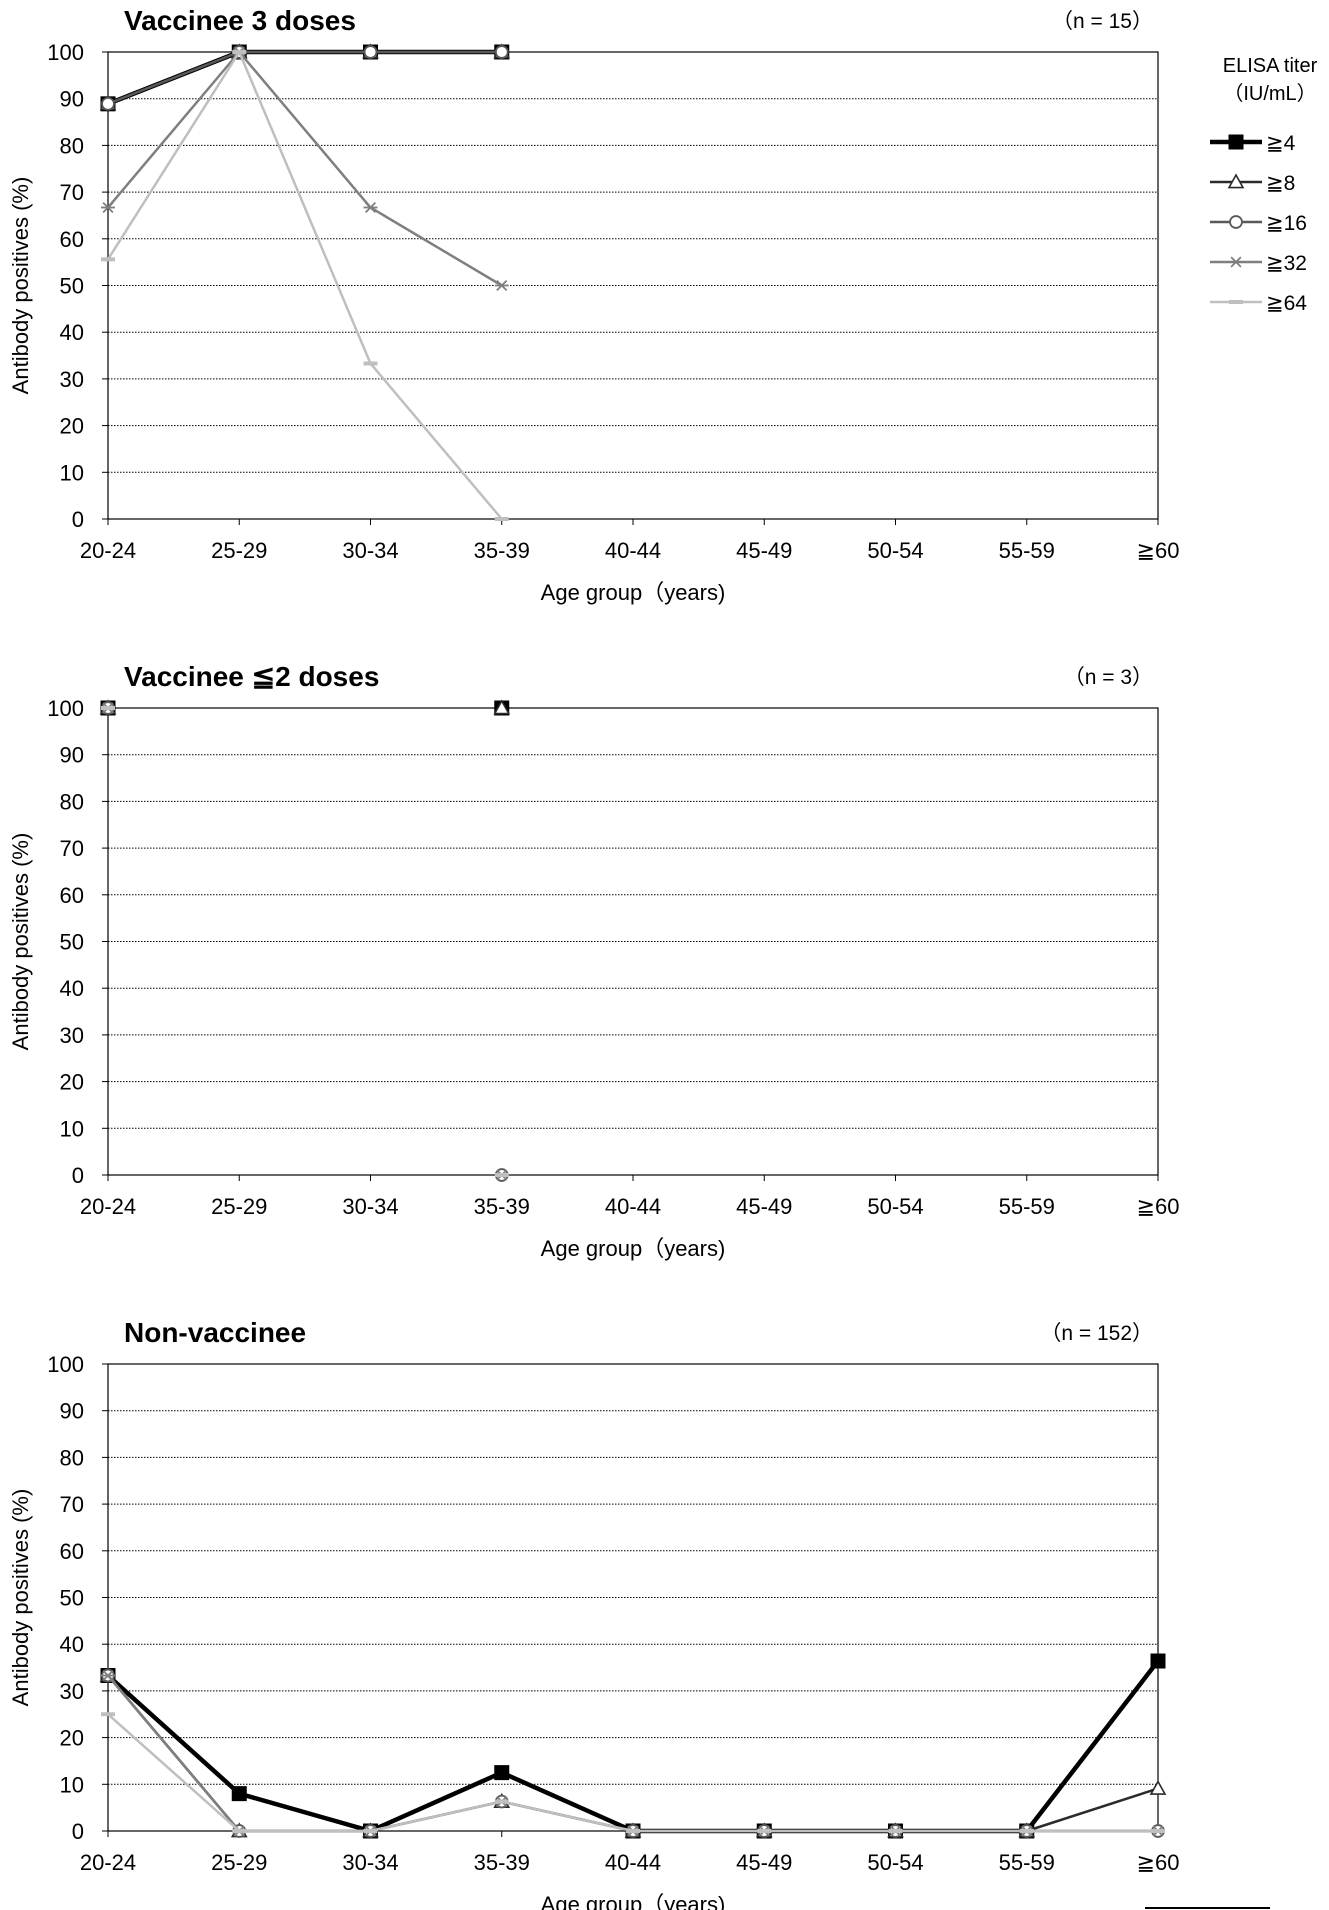  What do you see at coordinates (78, 1831) in the screenshot?
I see `y-tick-label: 0` at bounding box center [78, 1831].